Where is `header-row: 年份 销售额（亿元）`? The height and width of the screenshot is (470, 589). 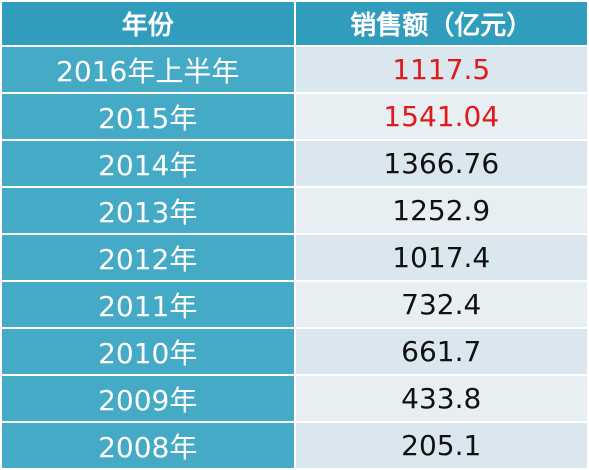 header-row: 年份 销售额（亿元） is located at coordinates (294, 23).